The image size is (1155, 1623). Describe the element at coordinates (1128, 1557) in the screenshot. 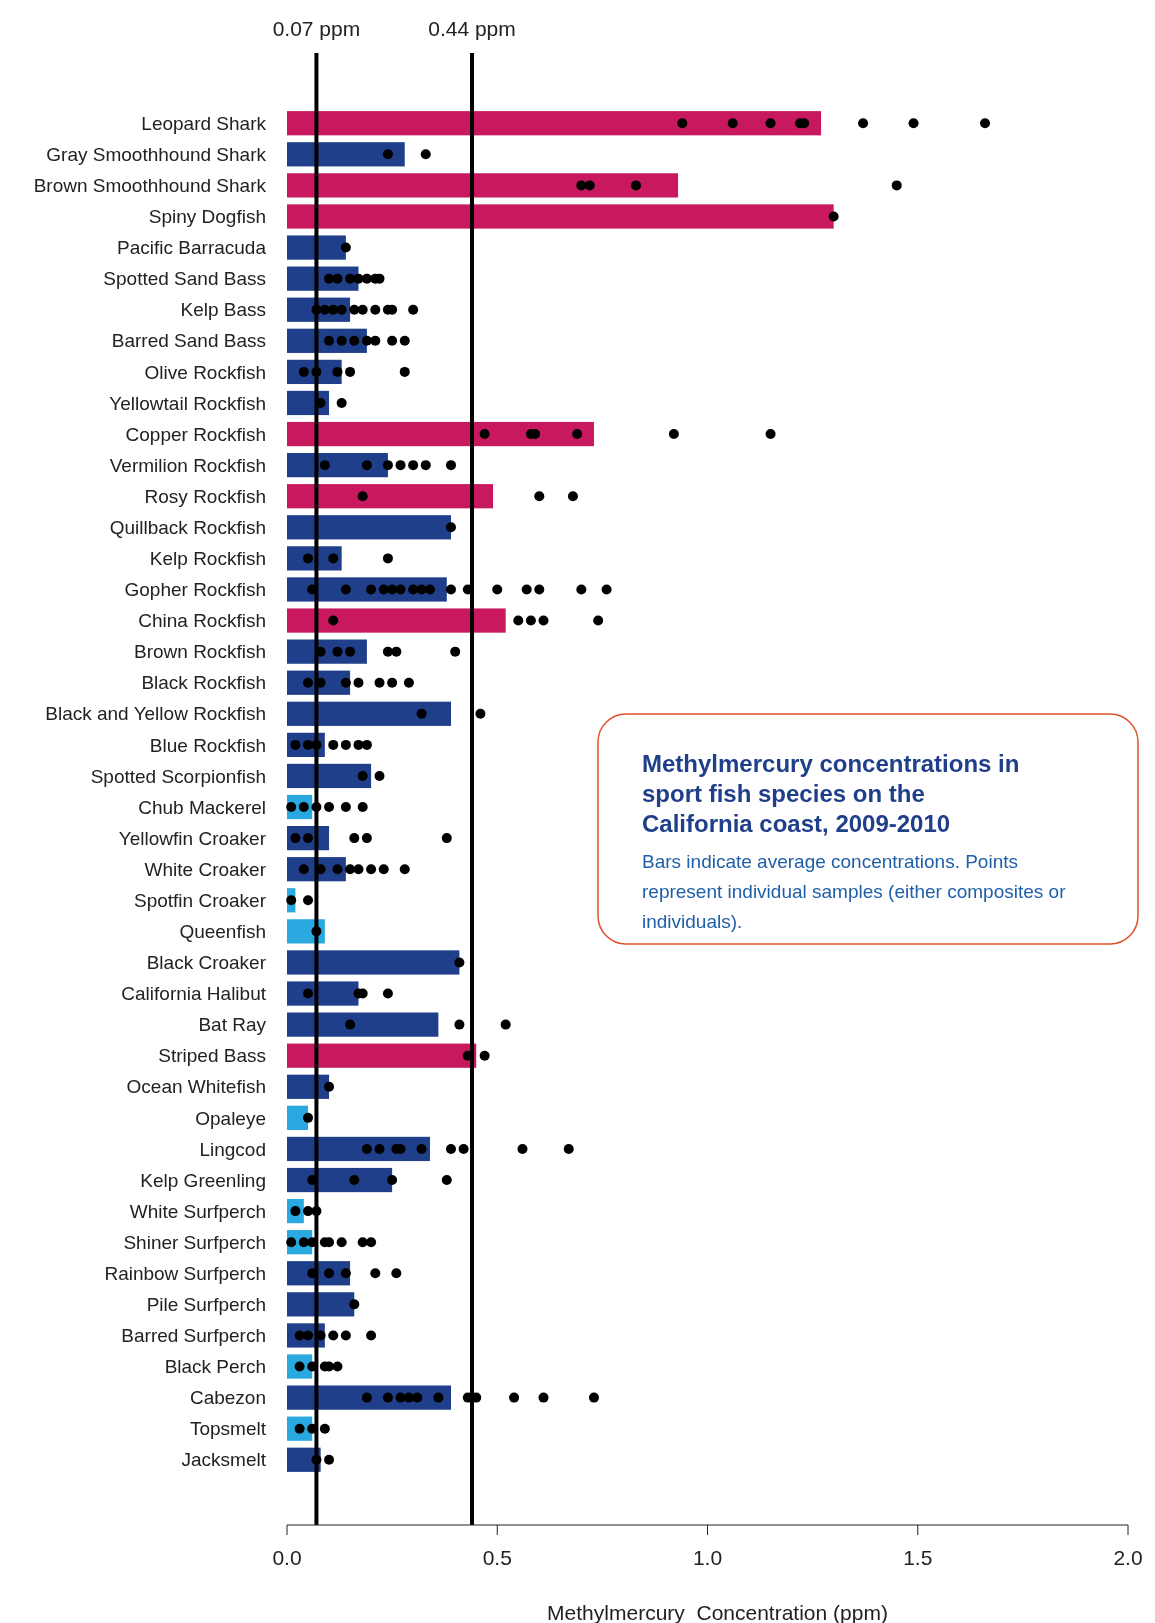

I see `x-tick-label: 2.0` at that location.